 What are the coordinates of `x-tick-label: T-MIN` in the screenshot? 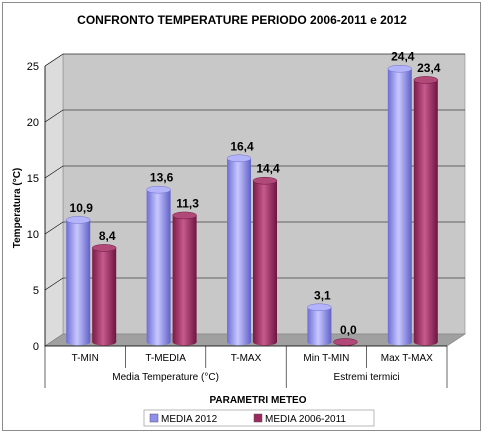 It's located at (85, 358).